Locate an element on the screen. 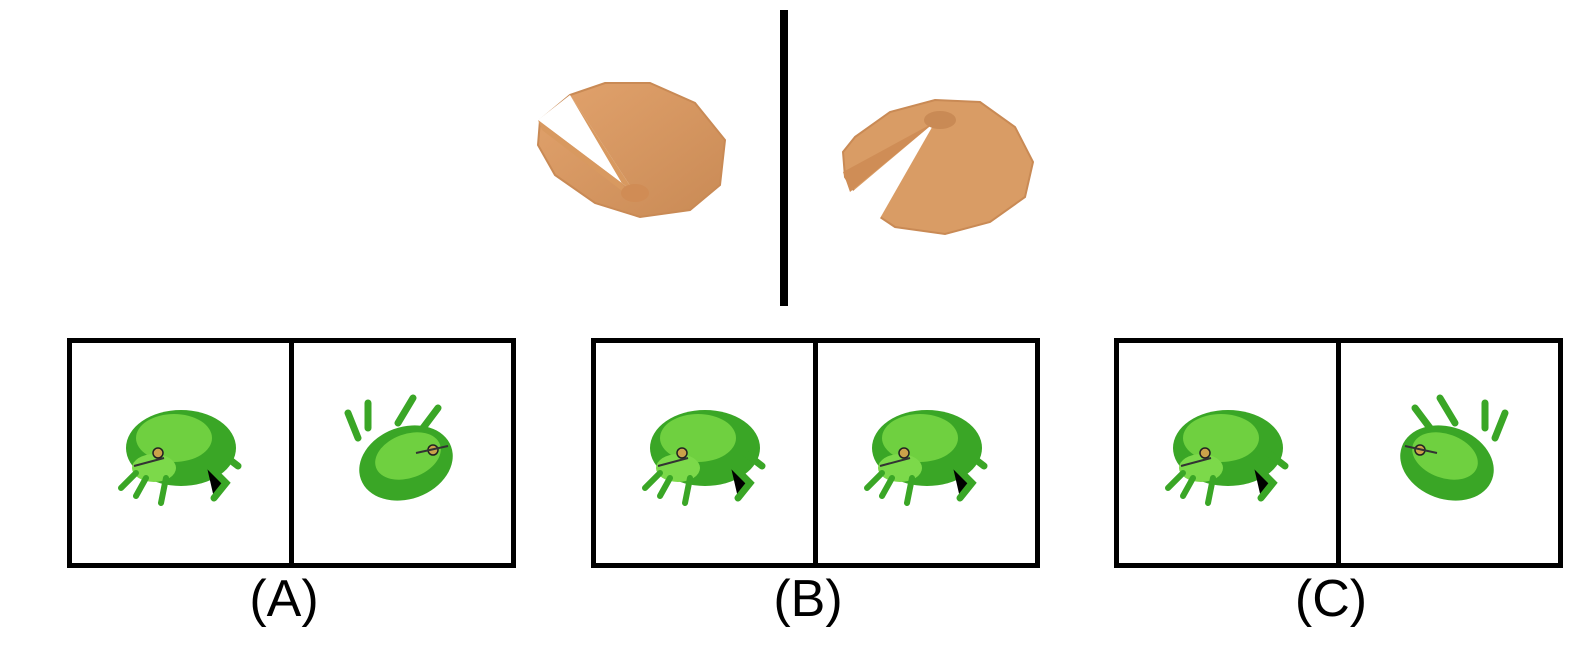 Image resolution: width=1584 pixels, height=650 pixels. option-a-left-view is located at coordinates (183, 453).